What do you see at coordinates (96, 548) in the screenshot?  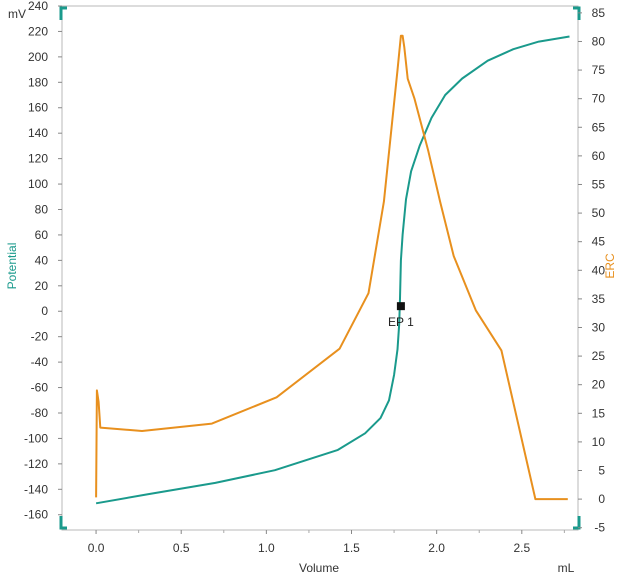 I see `x-tick-label: 0.0` at bounding box center [96, 548].